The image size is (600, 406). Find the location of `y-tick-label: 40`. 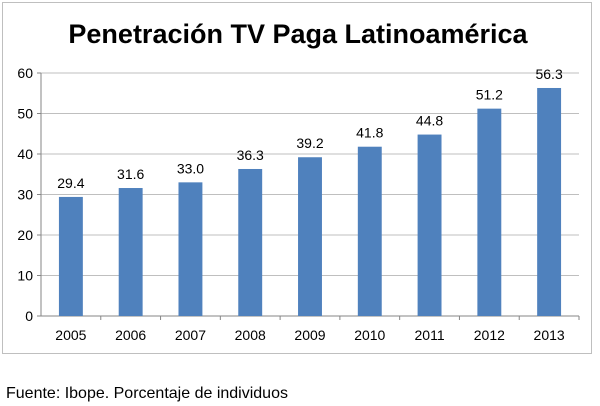

y-tick-label: 40 is located at coordinates (25, 154).